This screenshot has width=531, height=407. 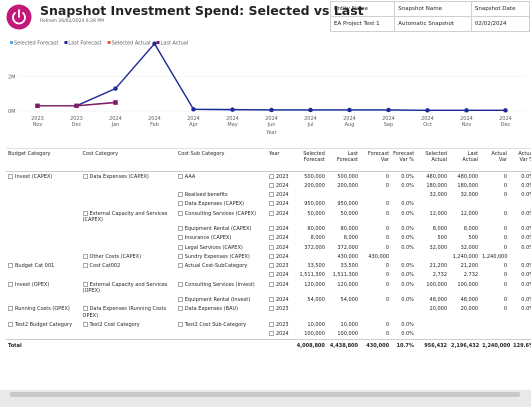 What do you see at coordinates (43, 266) in the screenshot?
I see `cell: Budget Cat 001` at bounding box center [43, 266].